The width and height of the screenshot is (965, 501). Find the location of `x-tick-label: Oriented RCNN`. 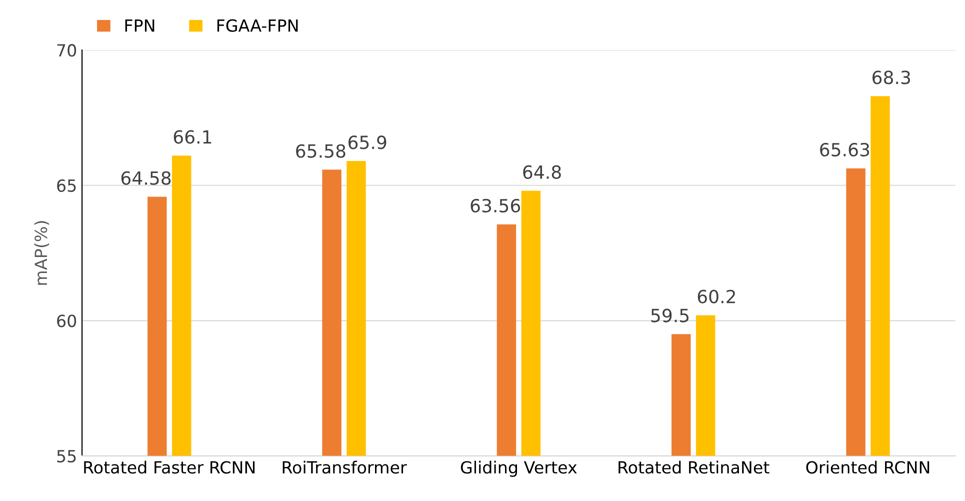

x-tick-label: Oriented RCNN is located at coordinates (868, 467).